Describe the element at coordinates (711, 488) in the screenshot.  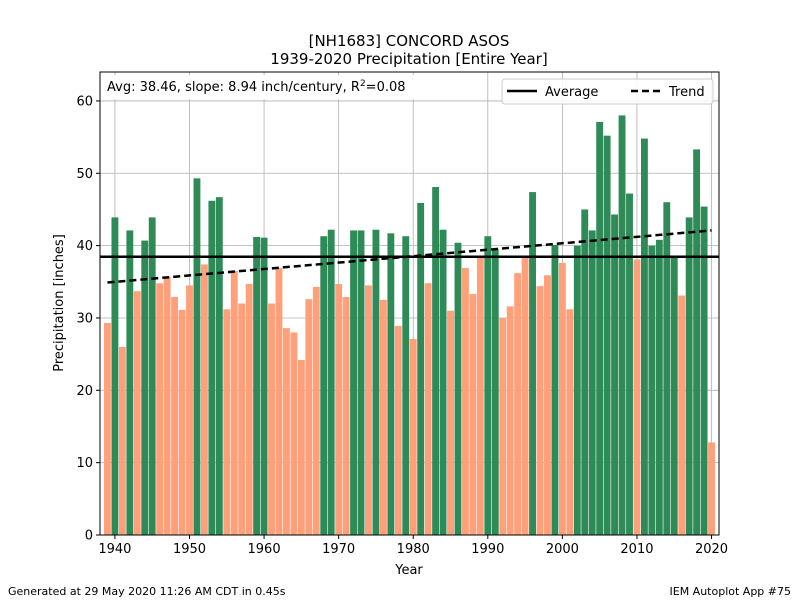
I see `bar-2020` at that location.